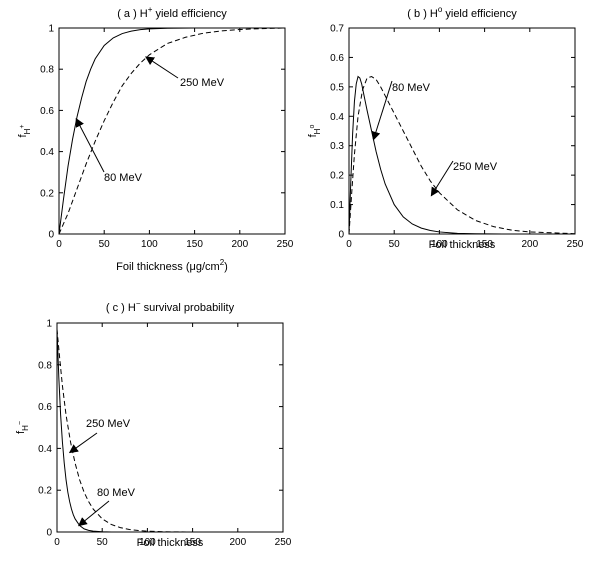 This screenshot has height=565, width=590. I want to click on chart-a-xtick-label: 100, so click(149, 244).